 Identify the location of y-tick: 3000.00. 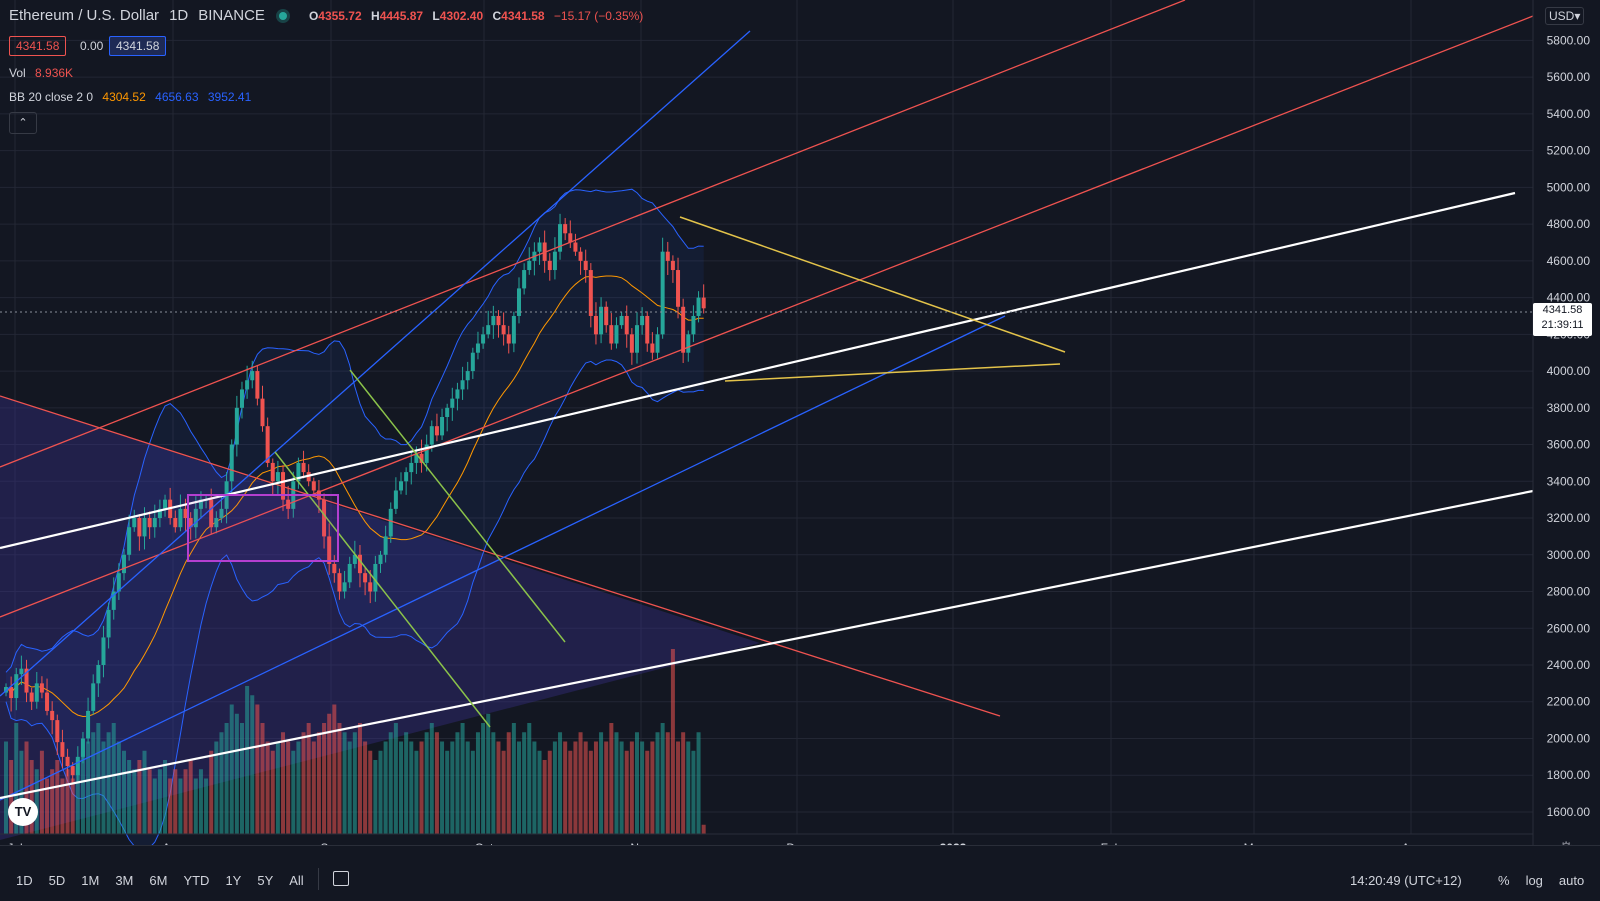
(1569, 555).